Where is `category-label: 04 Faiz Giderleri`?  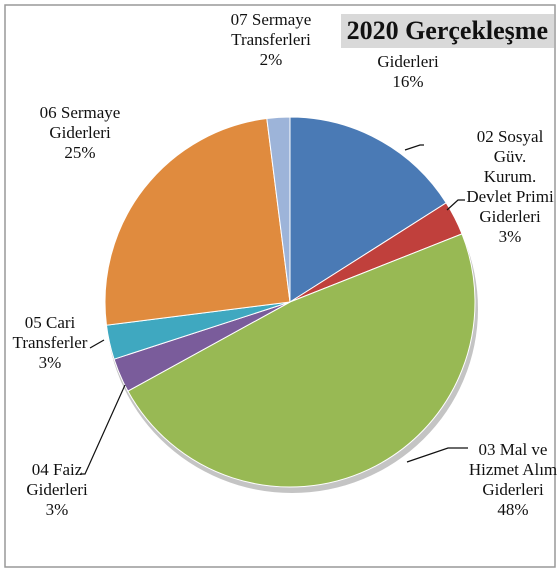 category-label: 04 Faiz Giderleri is located at coordinates (57, 479).